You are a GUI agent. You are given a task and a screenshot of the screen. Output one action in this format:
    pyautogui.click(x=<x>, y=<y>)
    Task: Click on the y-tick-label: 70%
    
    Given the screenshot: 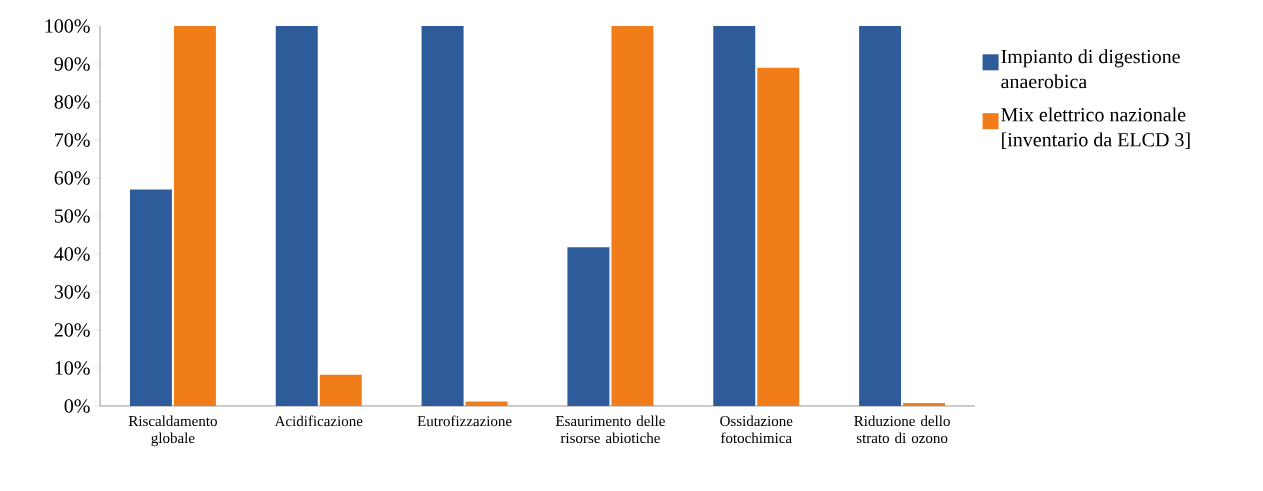 What is the action you would take?
    pyautogui.click(x=72, y=140)
    